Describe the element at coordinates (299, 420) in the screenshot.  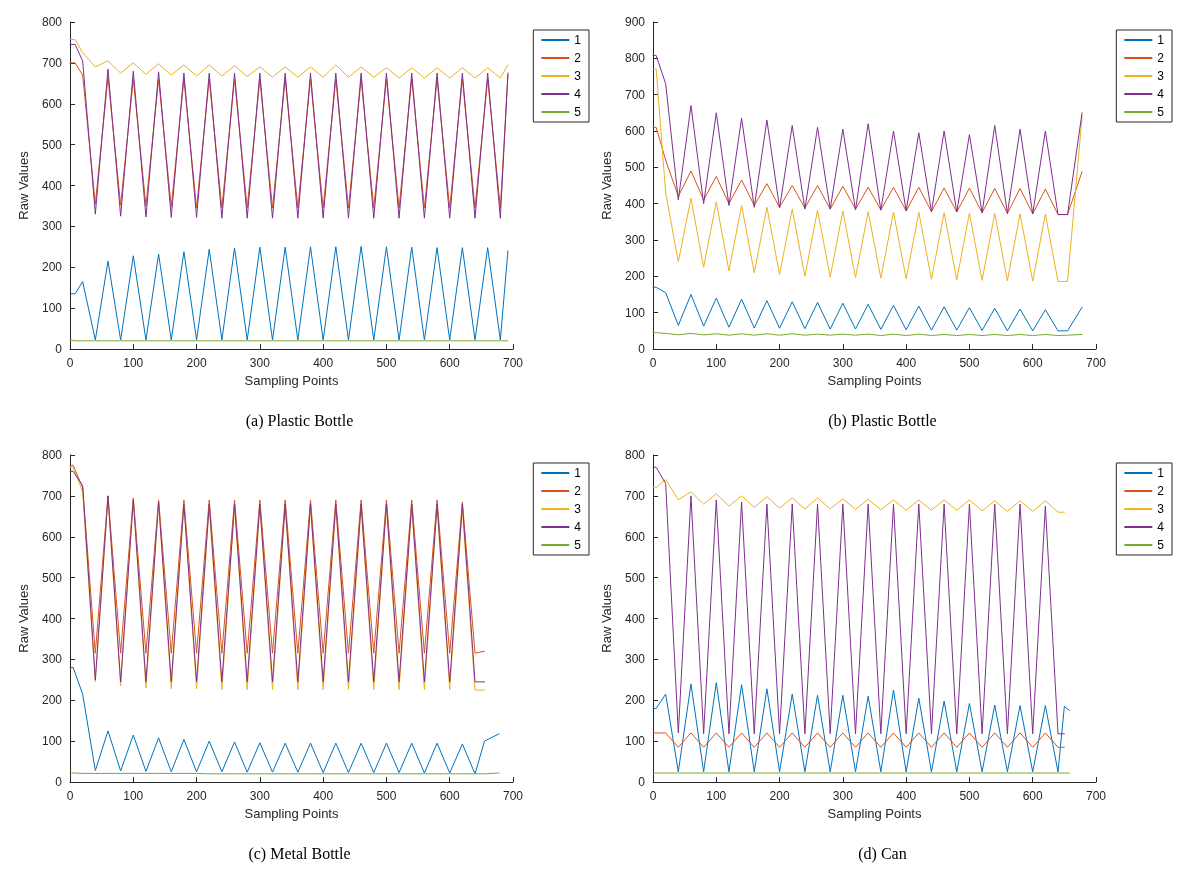
I see `text: (a) Plastic Bottle` at that location.